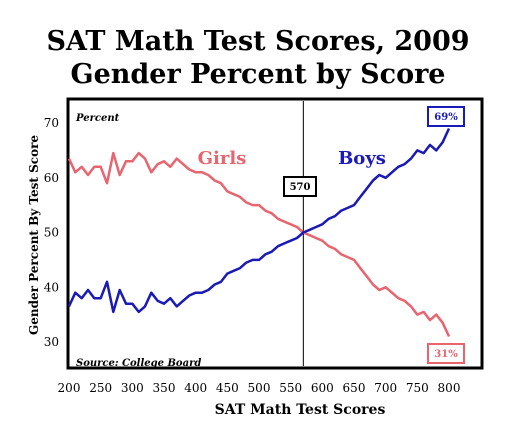 This screenshot has height=441, width=508. What do you see at coordinates (385, 388) in the screenshot?
I see `x-tick-label: 700` at bounding box center [385, 388].